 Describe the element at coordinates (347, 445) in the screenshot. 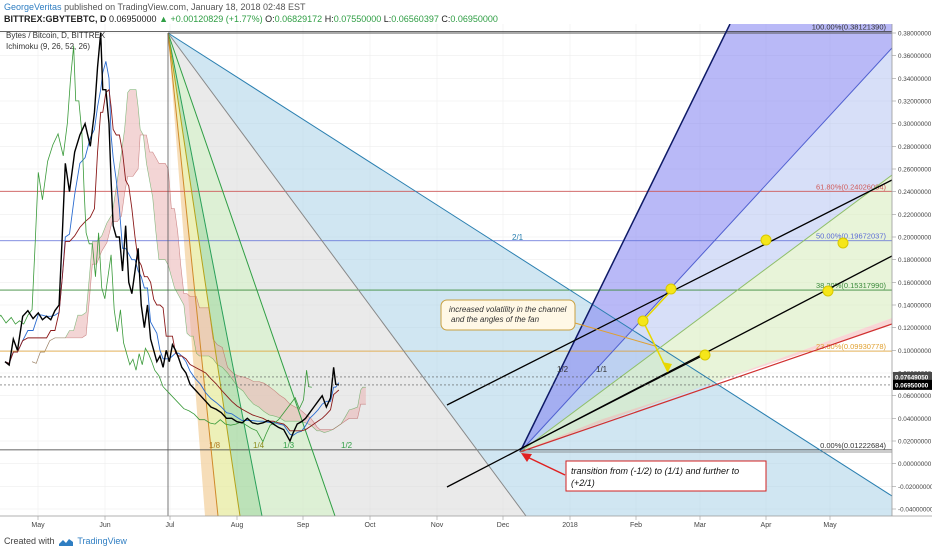

I see `fan-label-1-2: 1/2` at that location.